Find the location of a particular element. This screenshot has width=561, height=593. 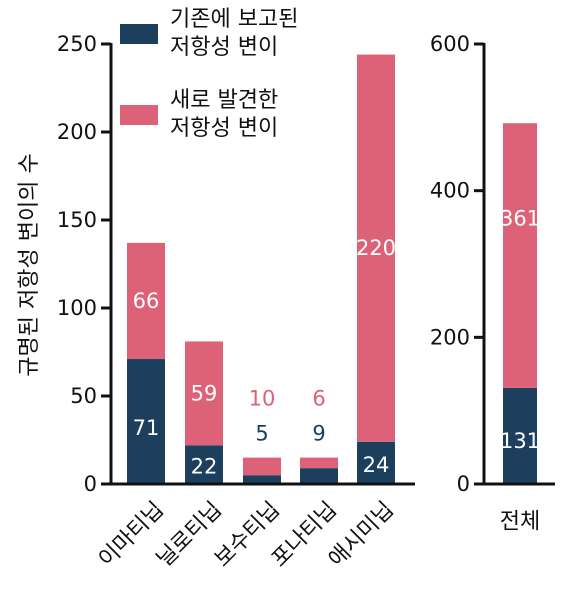

legend-swatch-new is located at coordinates (139, 115).